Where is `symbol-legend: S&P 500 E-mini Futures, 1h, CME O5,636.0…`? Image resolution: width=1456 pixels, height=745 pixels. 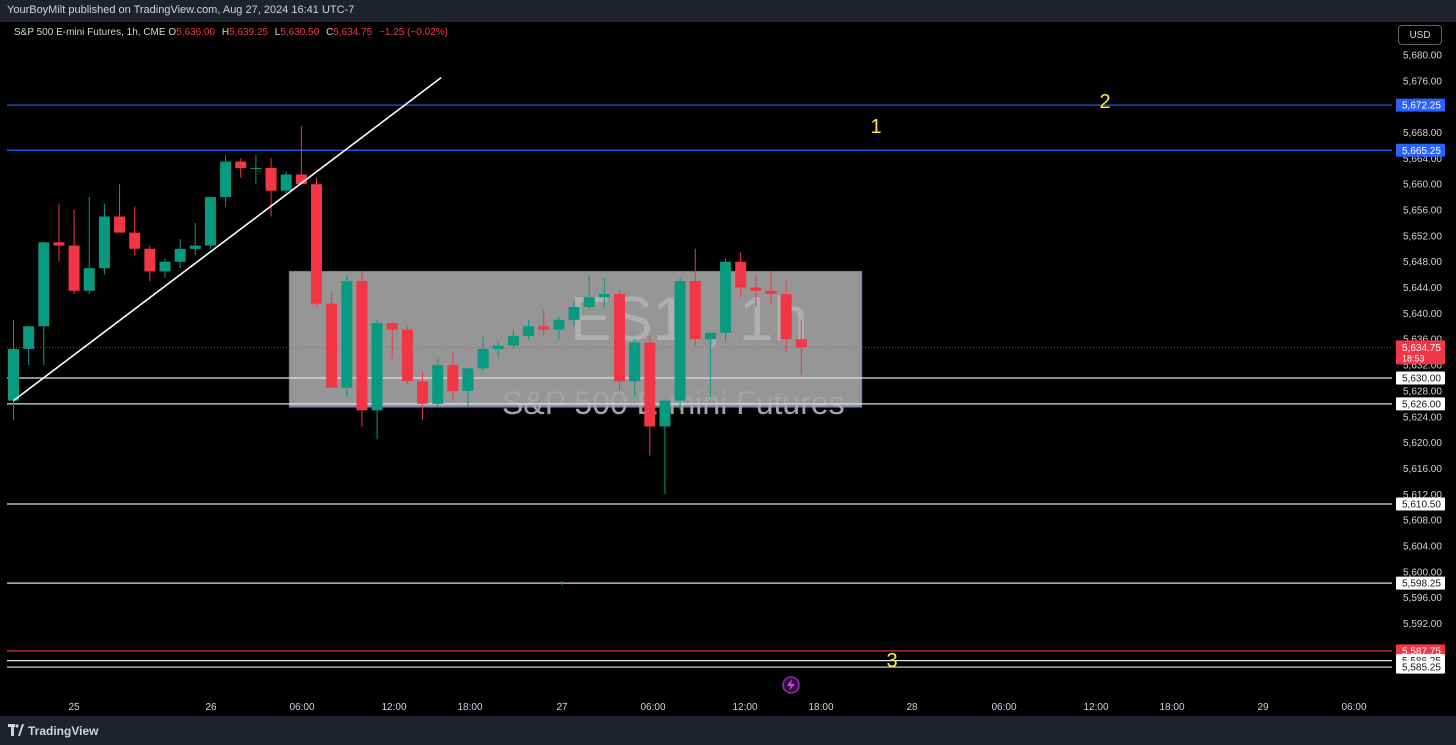
symbol-legend: S&P 500 E-mini Futures, 1h, CME O5,636.0… is located at coordinates (233, 32).